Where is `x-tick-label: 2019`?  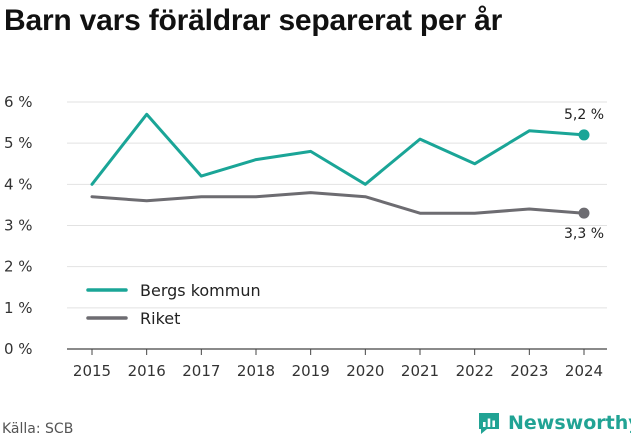
x-tick-label: 2019 is located at coordinates (311, 371).